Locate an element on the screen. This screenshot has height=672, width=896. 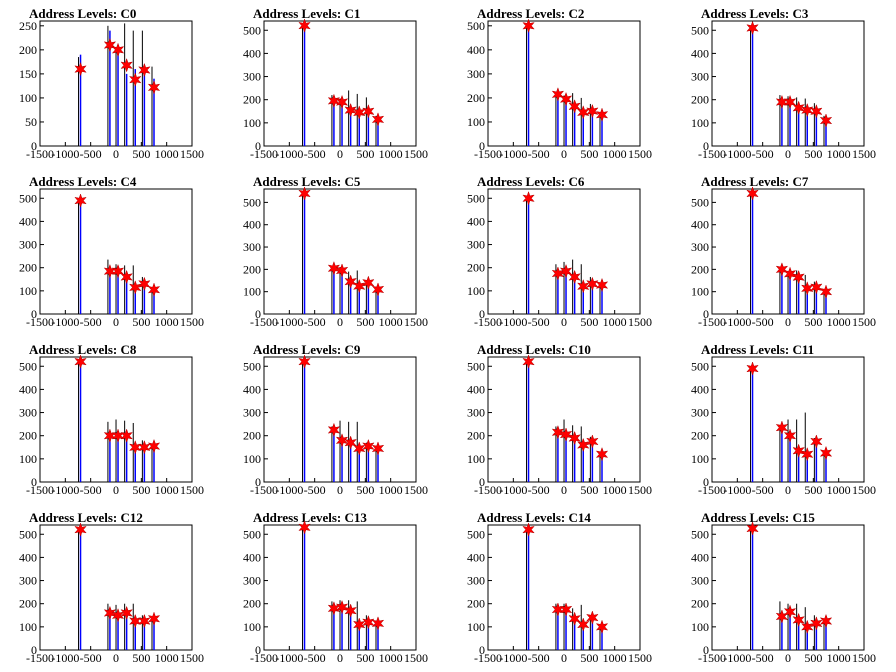
y-tick-label: 250 is located at coordinates (28, 26).